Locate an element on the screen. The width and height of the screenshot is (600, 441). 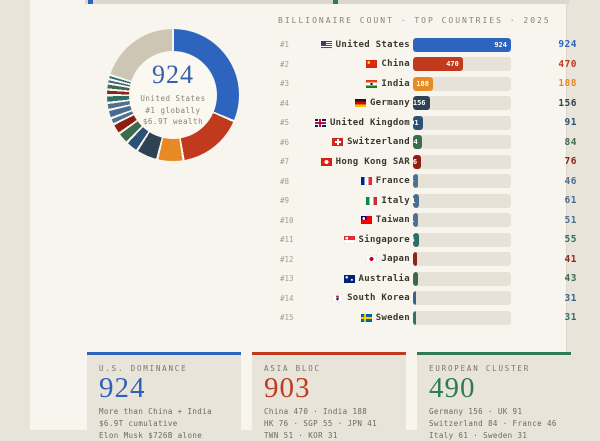
bar-value-label: 61 is located at coordinates (414, 201).